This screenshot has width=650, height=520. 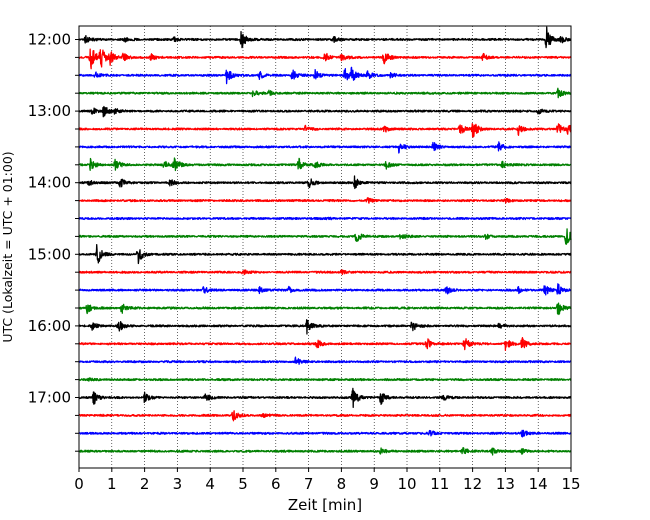 I want to click on x-tick-label: 13, so click(x=505, y=484).